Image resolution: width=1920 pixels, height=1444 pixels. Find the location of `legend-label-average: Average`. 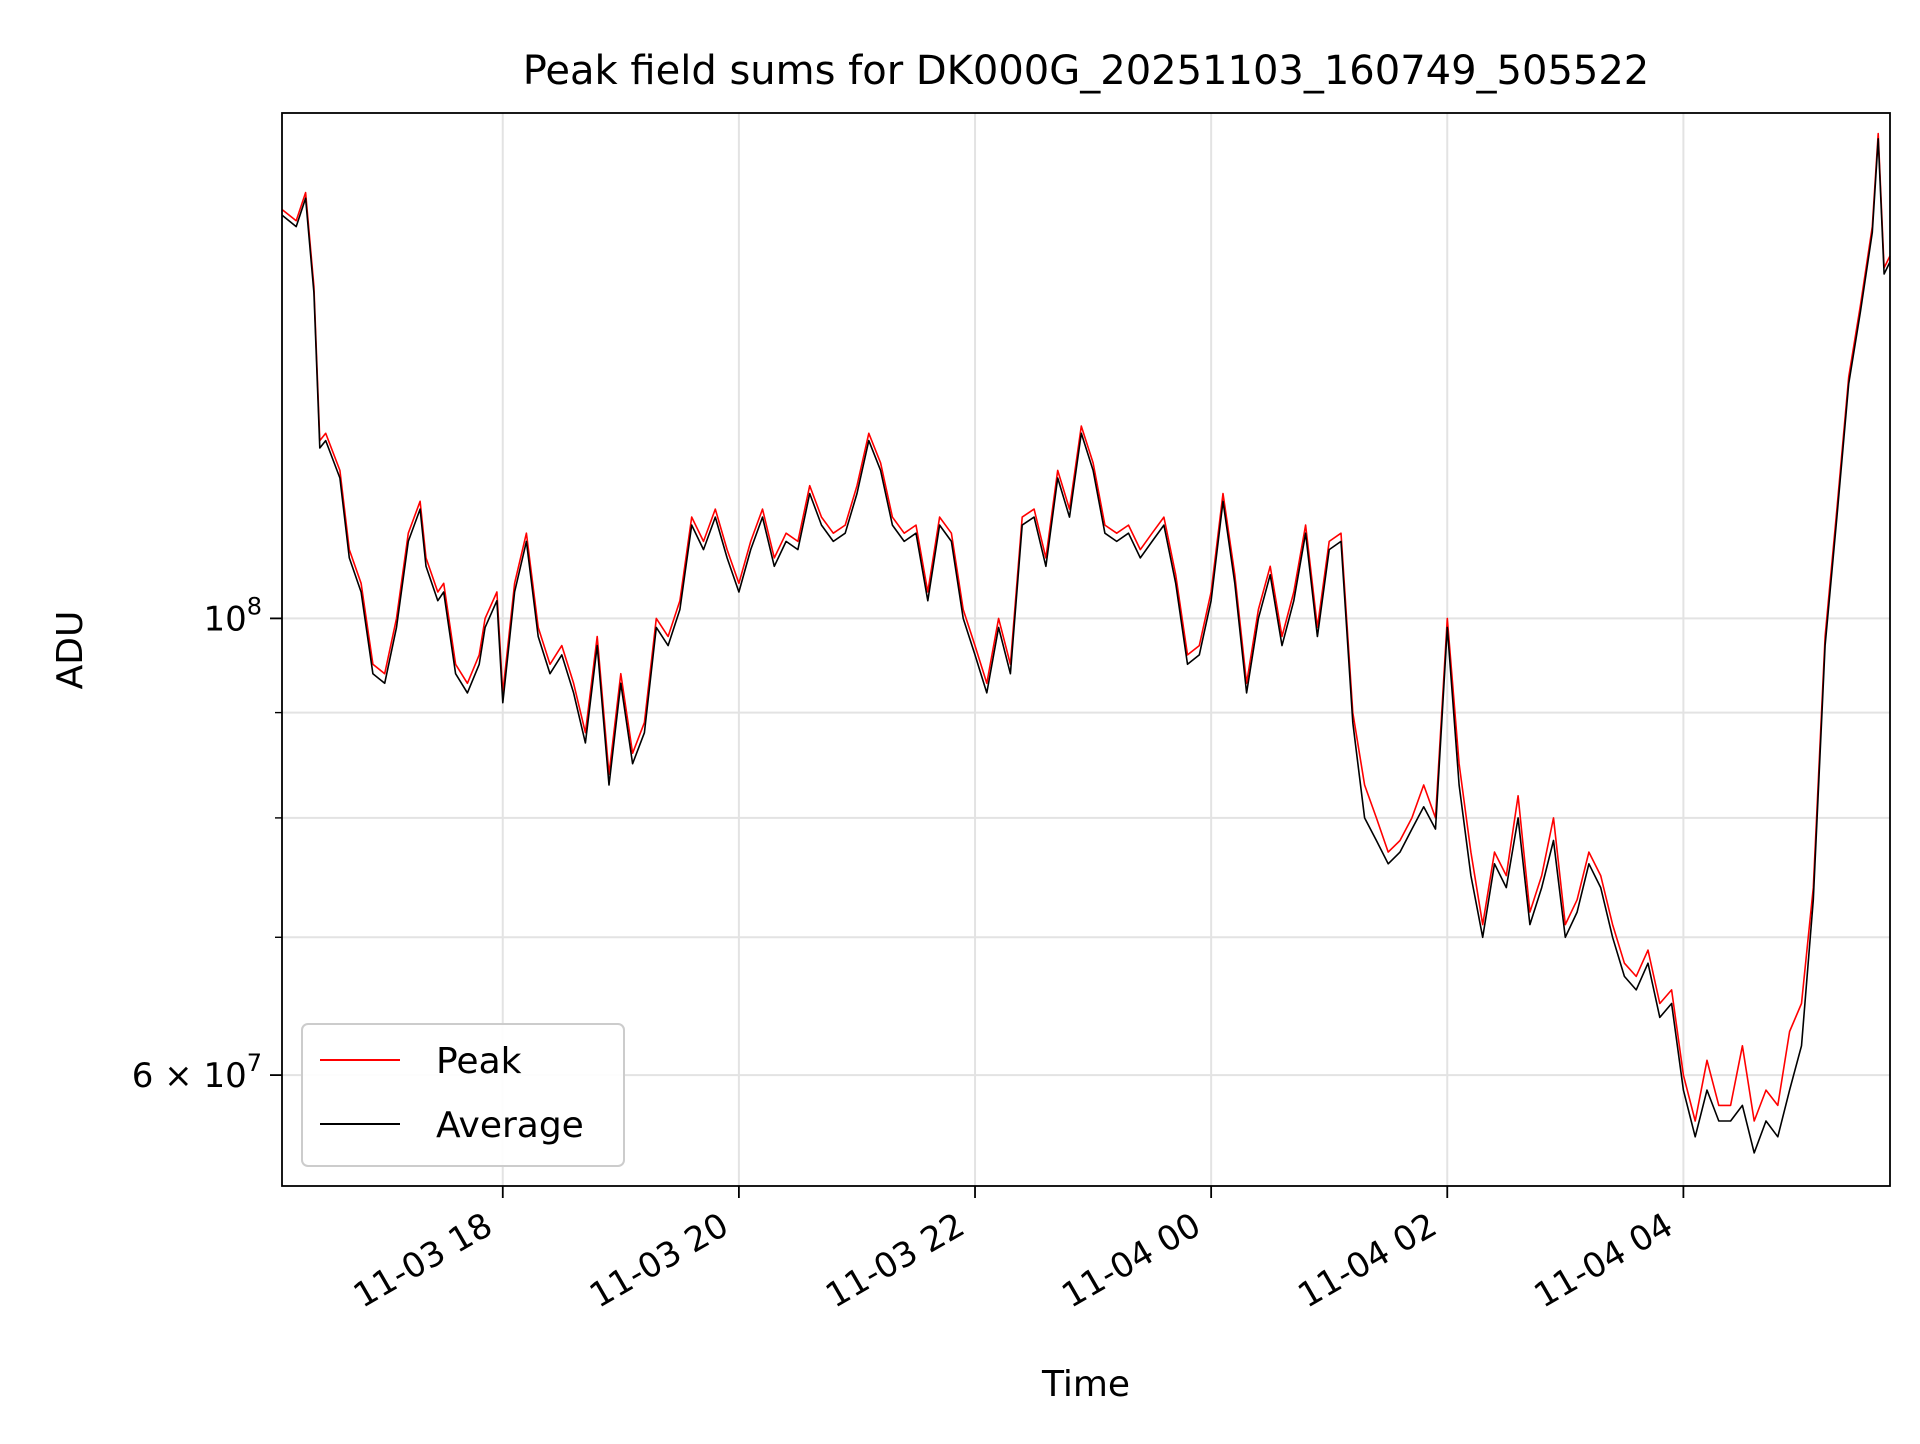

legend-label-average: Average is located at coordinates (510, 1125).